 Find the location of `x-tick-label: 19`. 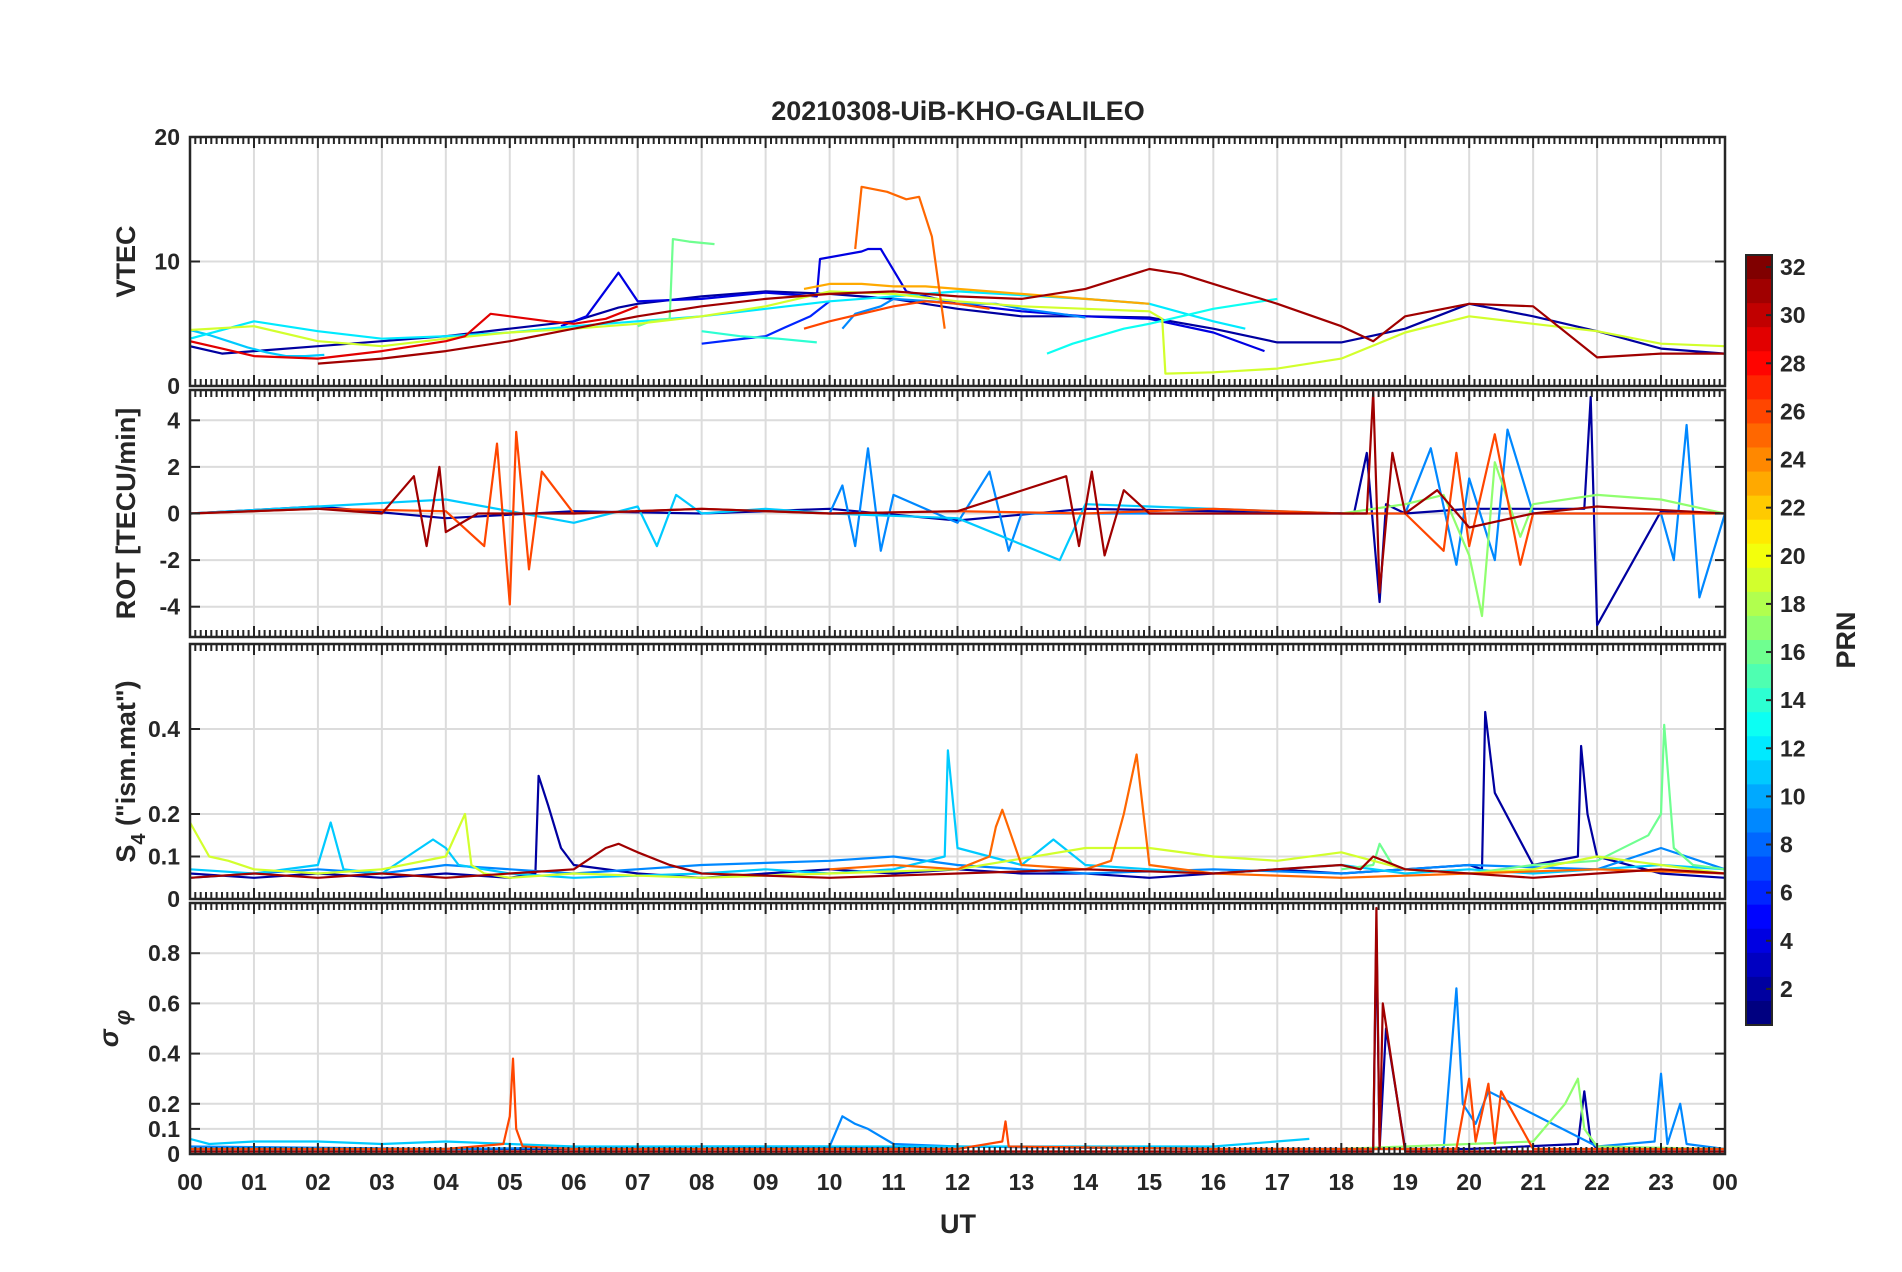

x-tick-label: 19 is located at coordinates (1405, 1182).